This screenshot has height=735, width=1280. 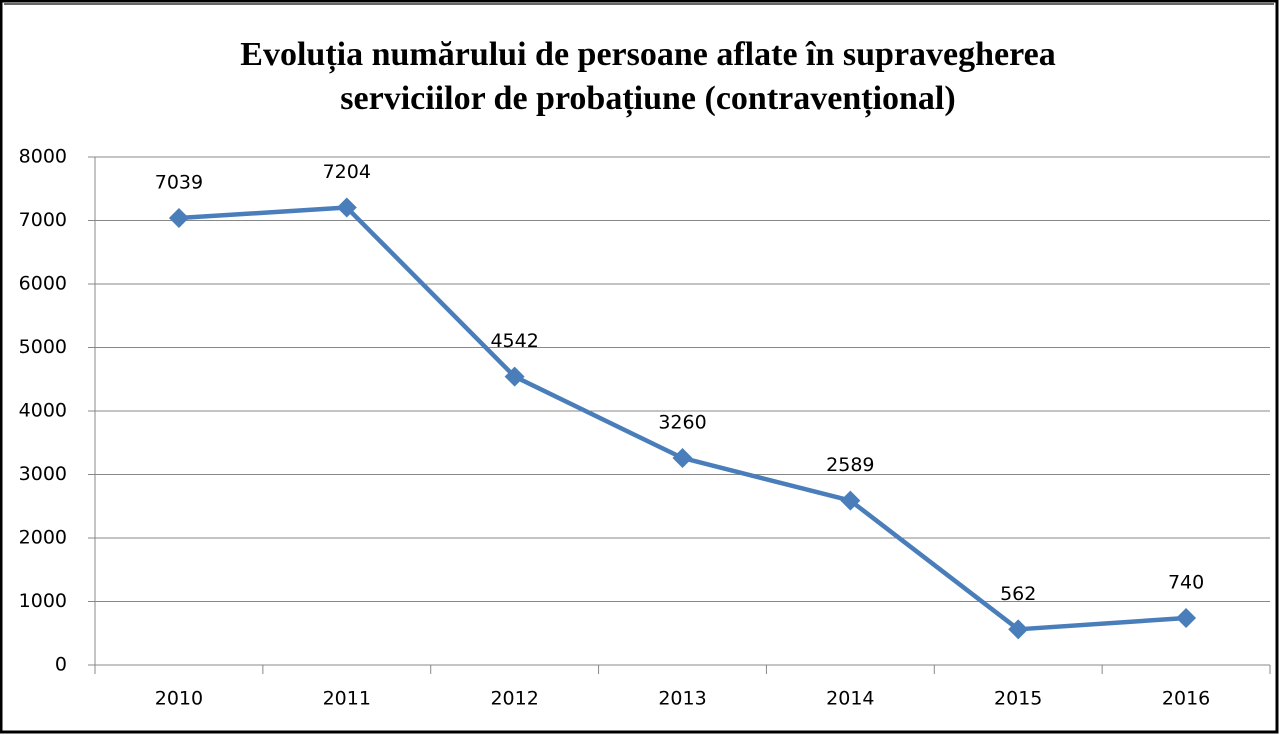 What do you see at coordinates (850, 465) in the screenshot?
I see `data-label: 2589` at bounding box center [850, 465].